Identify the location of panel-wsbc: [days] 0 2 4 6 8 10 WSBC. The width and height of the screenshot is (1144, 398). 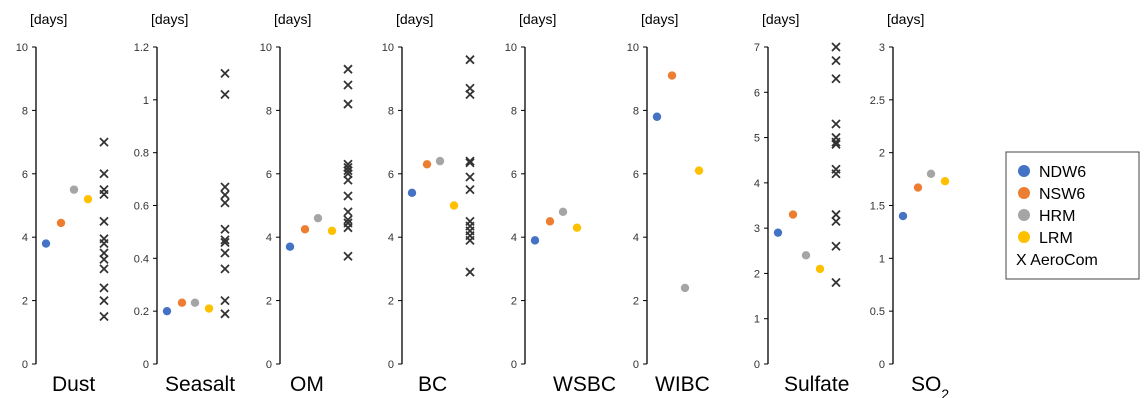
(560, 203).